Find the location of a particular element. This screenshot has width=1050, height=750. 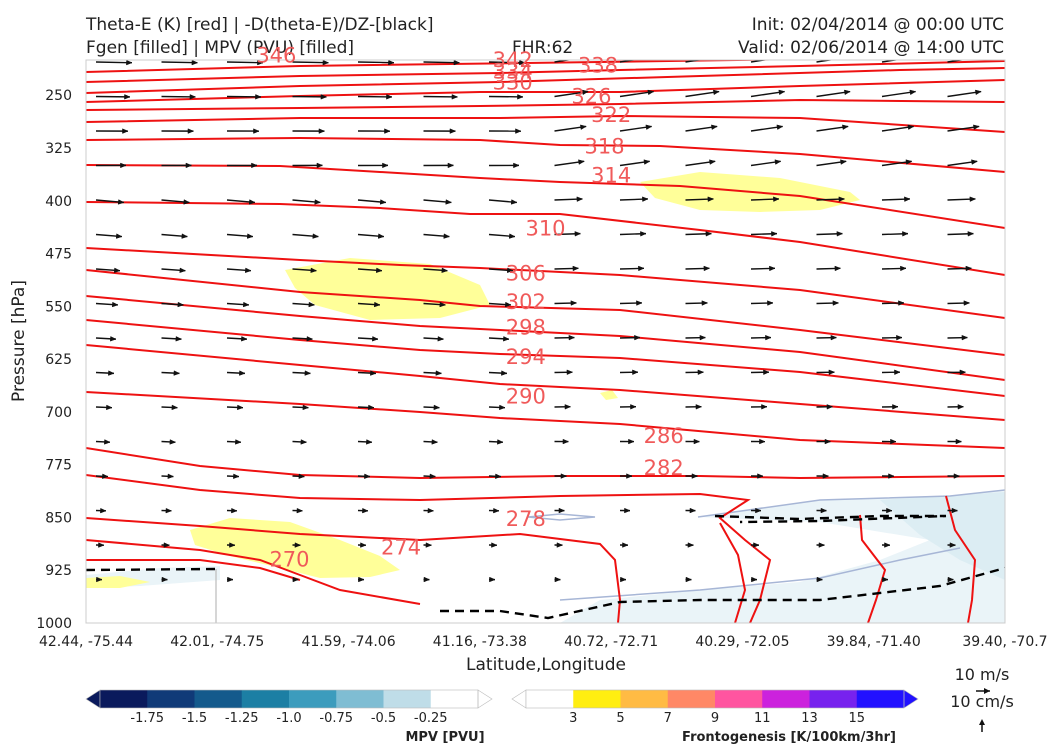

forecast-hour: FHR:62 is located at coordinates (542, 48).